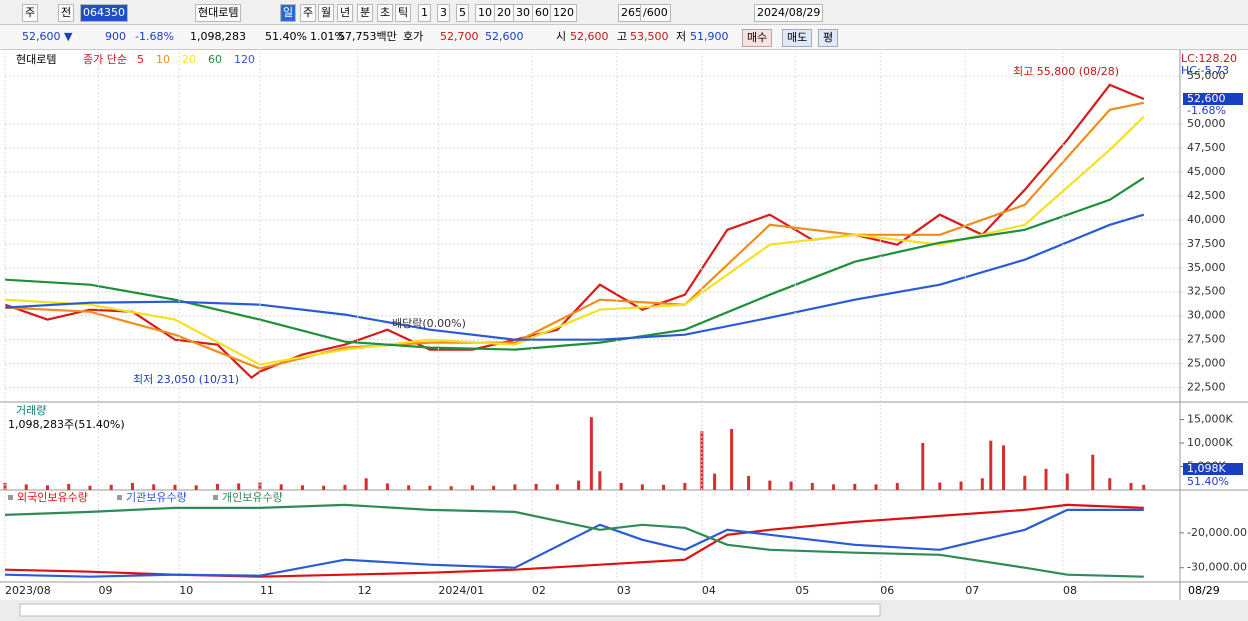 The height and width of the screenshot is (621, 1248). I want to click on x-tick-label: 09, so click(105, 590).